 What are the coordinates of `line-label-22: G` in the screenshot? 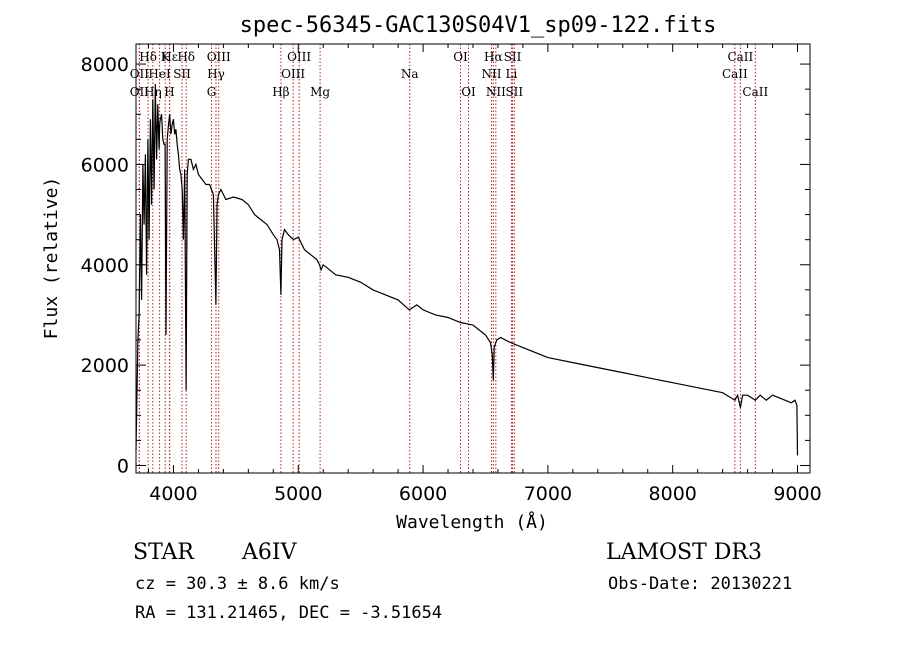 It's located at (212, 92).